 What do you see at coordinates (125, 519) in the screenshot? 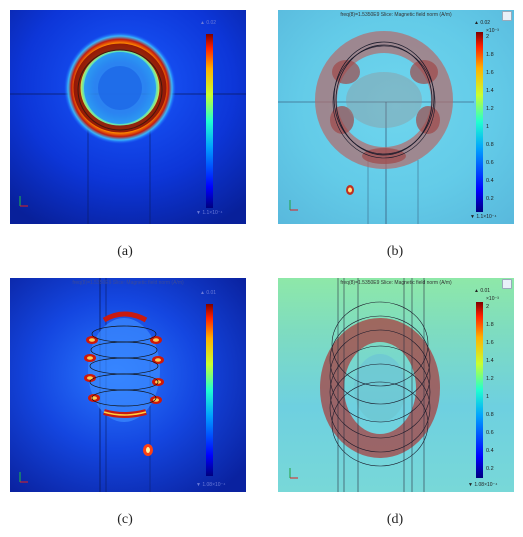
I see `caption-c: (c)` at bounding box center [125, 519].